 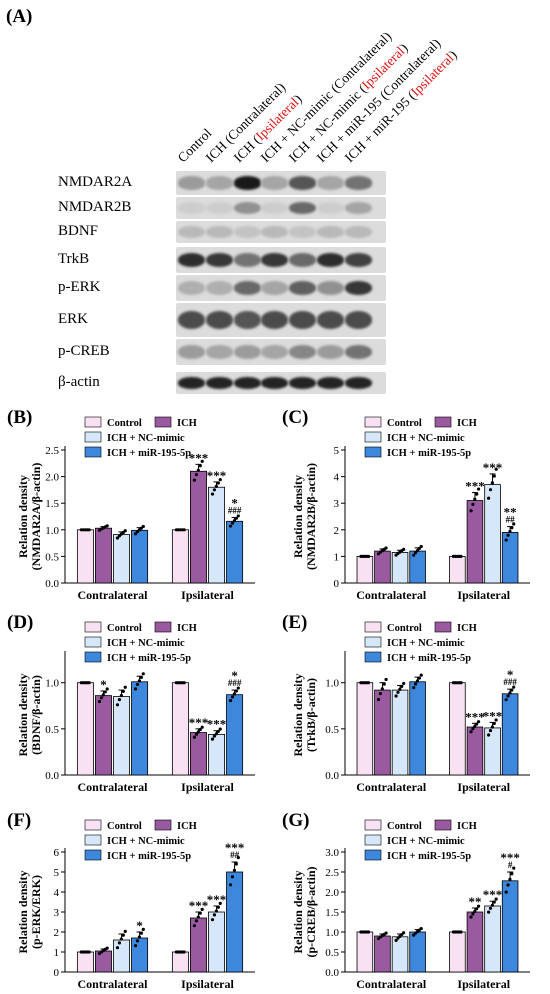 What do you see at coordinates (74, 259) in the screenshot?
I see `blot-row-label: TrkB` at bounding box center [74, 259].